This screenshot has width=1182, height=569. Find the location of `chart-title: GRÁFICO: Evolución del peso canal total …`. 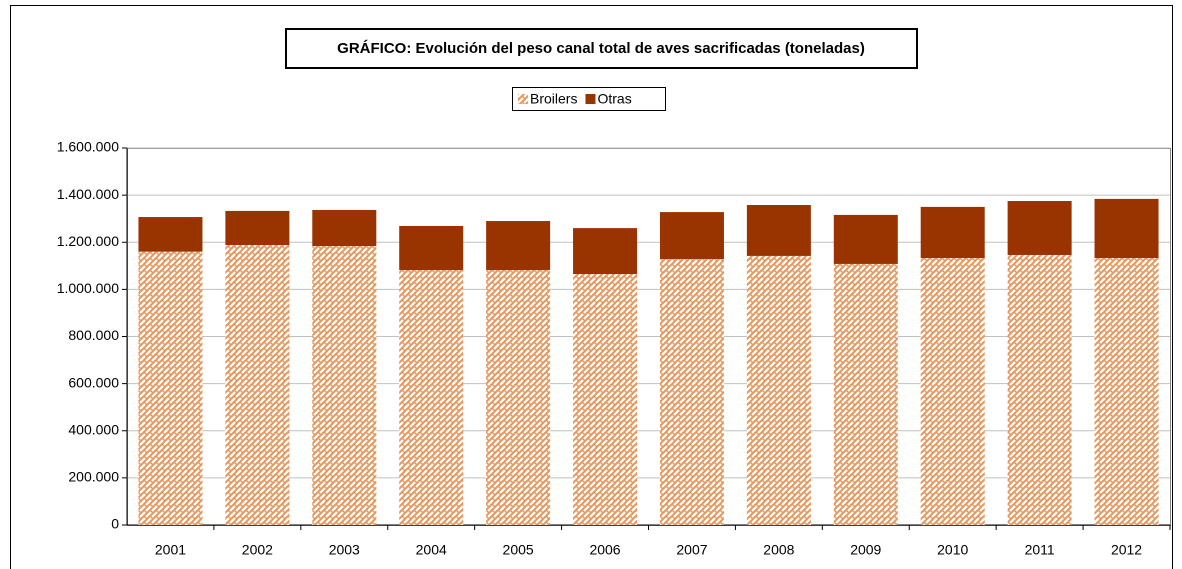

chart-title: GRÁFICO: Evolución del peso canal total … is located at coordinates (601, 48).